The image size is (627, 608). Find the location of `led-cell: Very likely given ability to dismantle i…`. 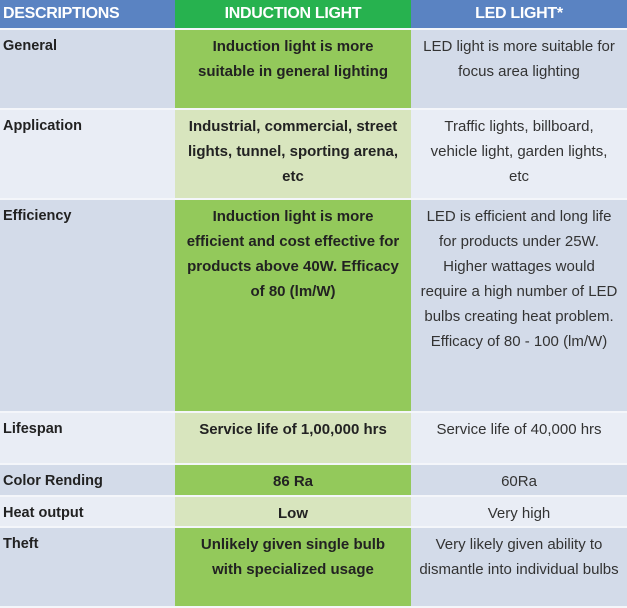

led-cell: Very likely given ability to dismantle i… is located at coordinates (519, 567).